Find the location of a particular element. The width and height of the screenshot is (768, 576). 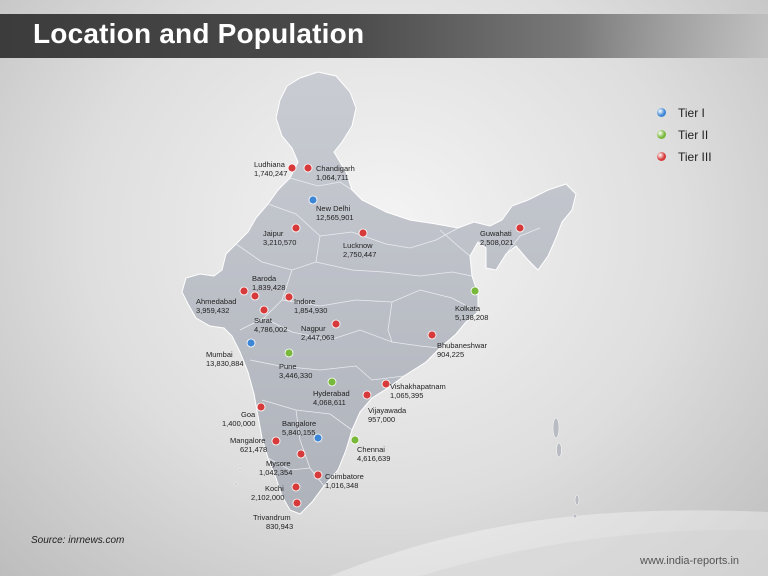

pin-vijayawada is located at coordinates (367, 395).